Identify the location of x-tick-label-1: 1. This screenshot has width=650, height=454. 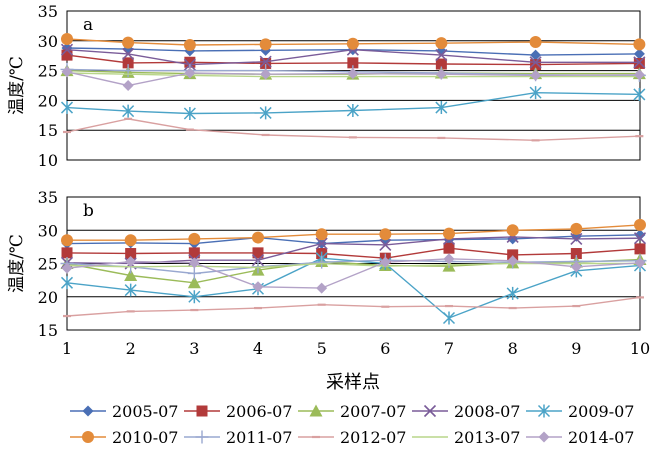
(67, 348).